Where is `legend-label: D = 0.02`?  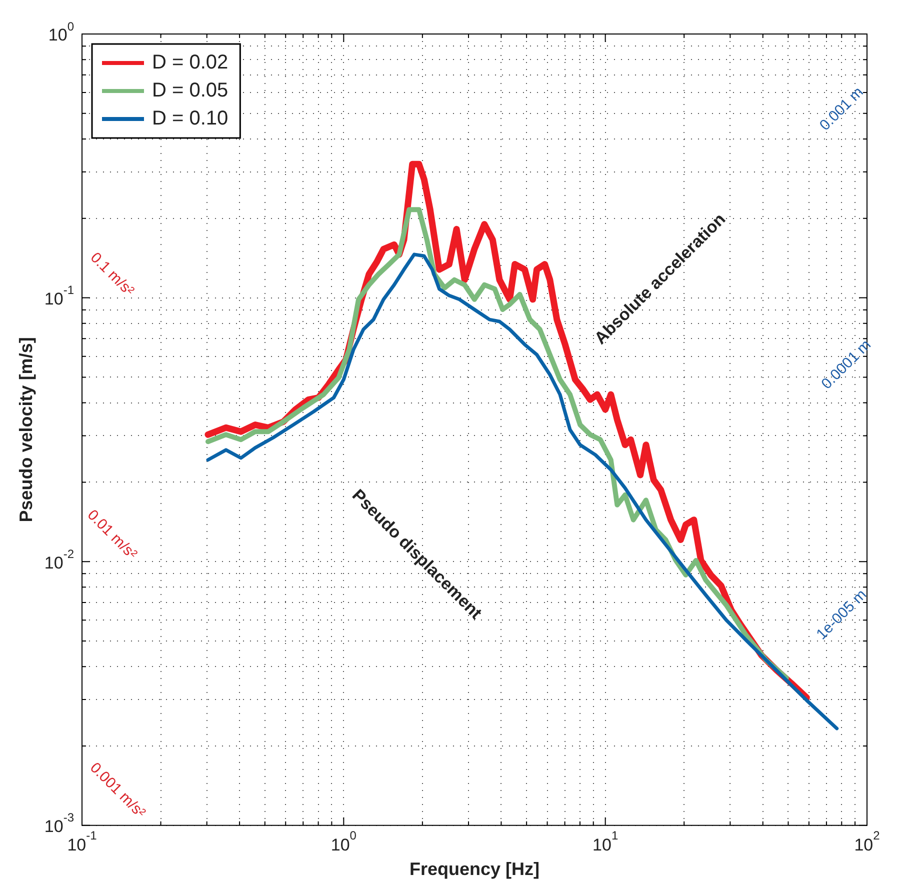 legend-label: D = 0.02 is located at coordinates (190, 63).